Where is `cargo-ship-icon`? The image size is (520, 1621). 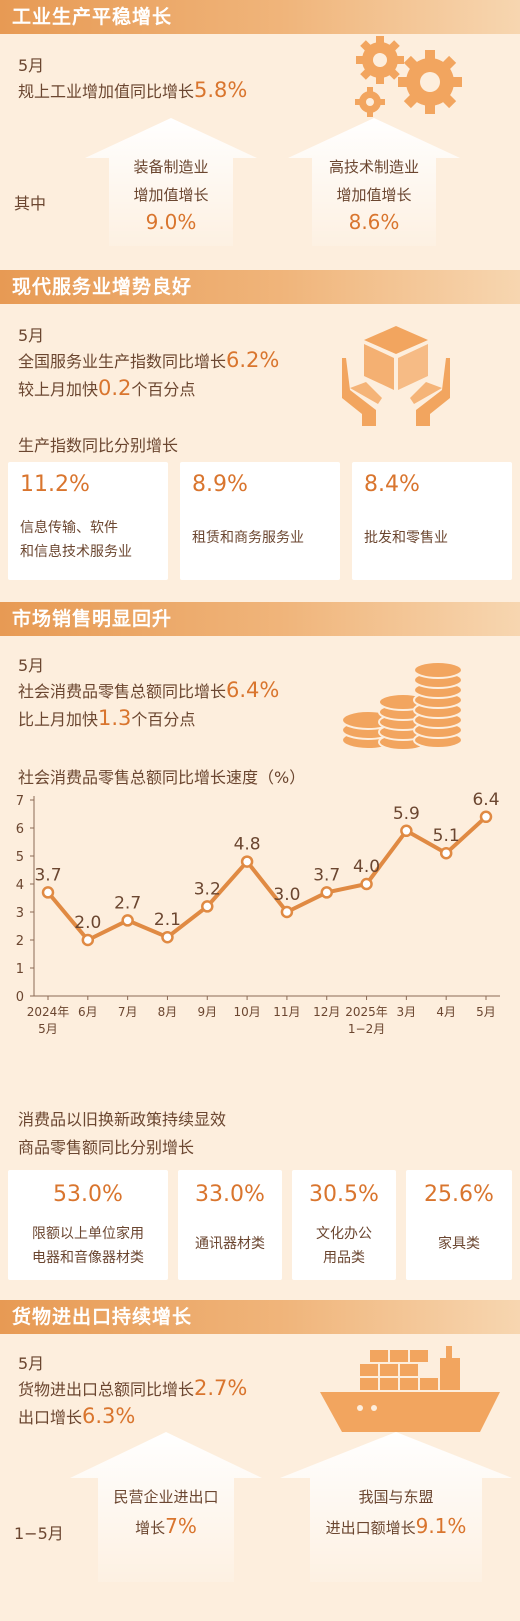
cargo-ship-icon is located at coordinates (410, 1389).